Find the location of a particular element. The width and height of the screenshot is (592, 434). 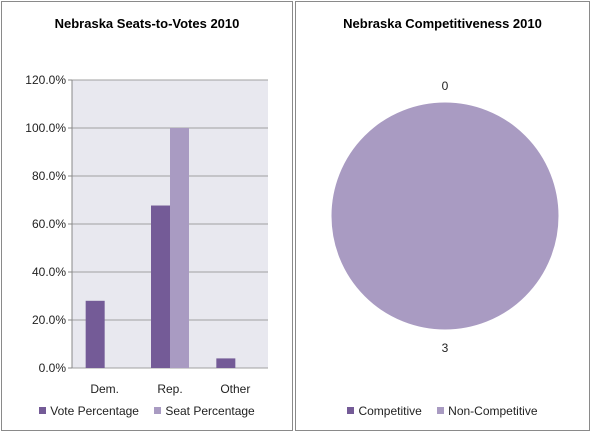

legend-item-seat: Seat Percentage is located at coordinates (204, 411).